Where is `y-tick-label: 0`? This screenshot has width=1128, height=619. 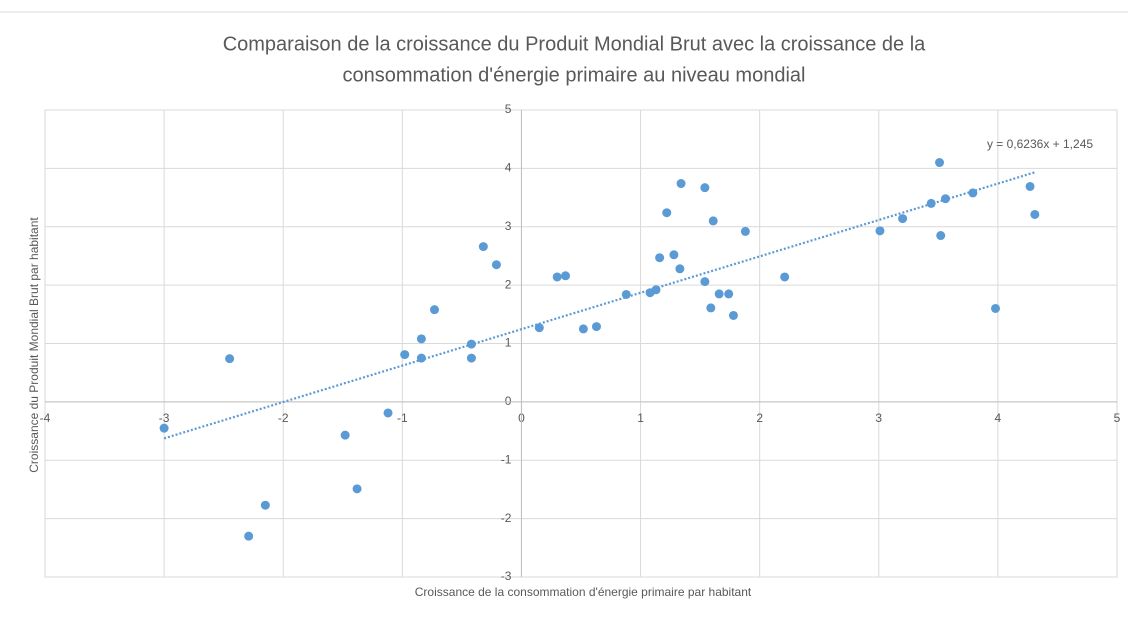 y-tick-label: 0 is located at coordinates (508, 401).